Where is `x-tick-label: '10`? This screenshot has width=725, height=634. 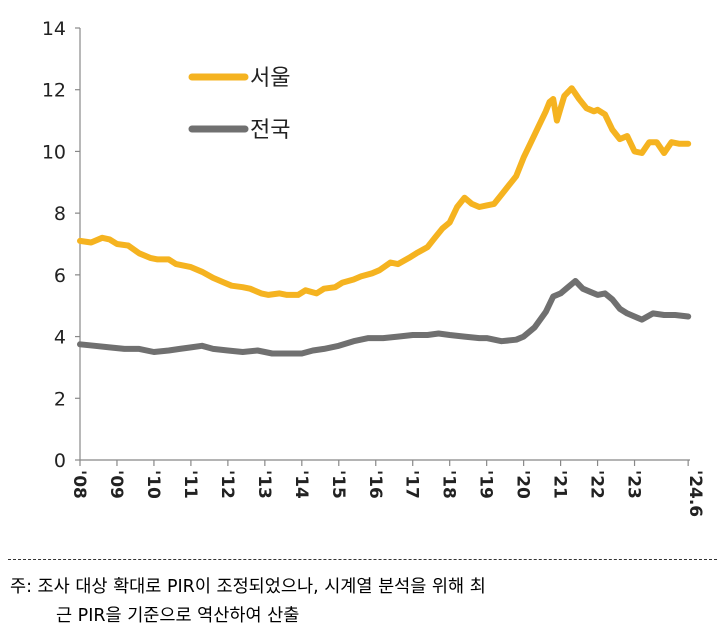
x-tick-label: '10 is located at coordinates (153, 484).